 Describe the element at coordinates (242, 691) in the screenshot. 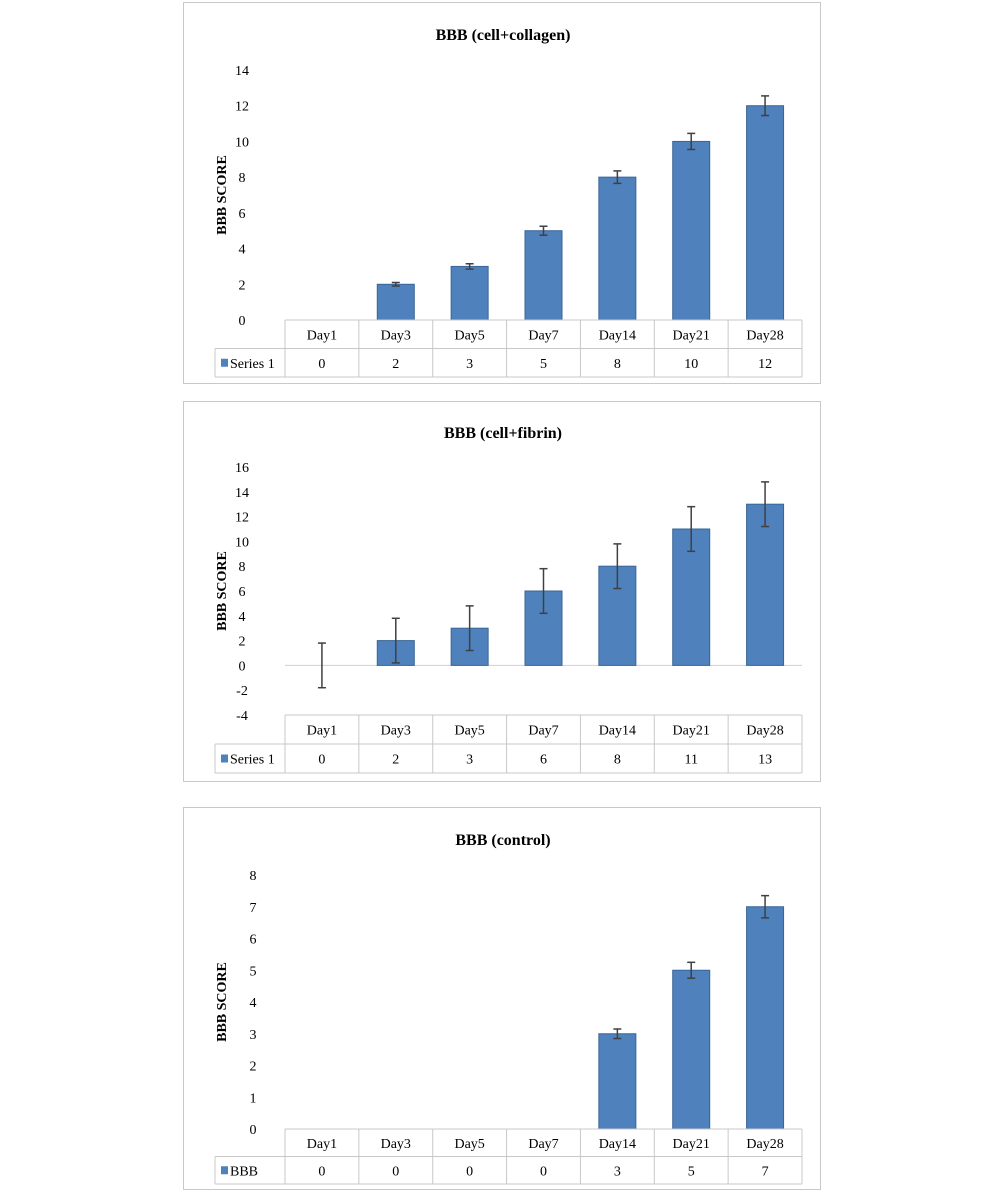

I see `y-tick-label: -2` at that location.